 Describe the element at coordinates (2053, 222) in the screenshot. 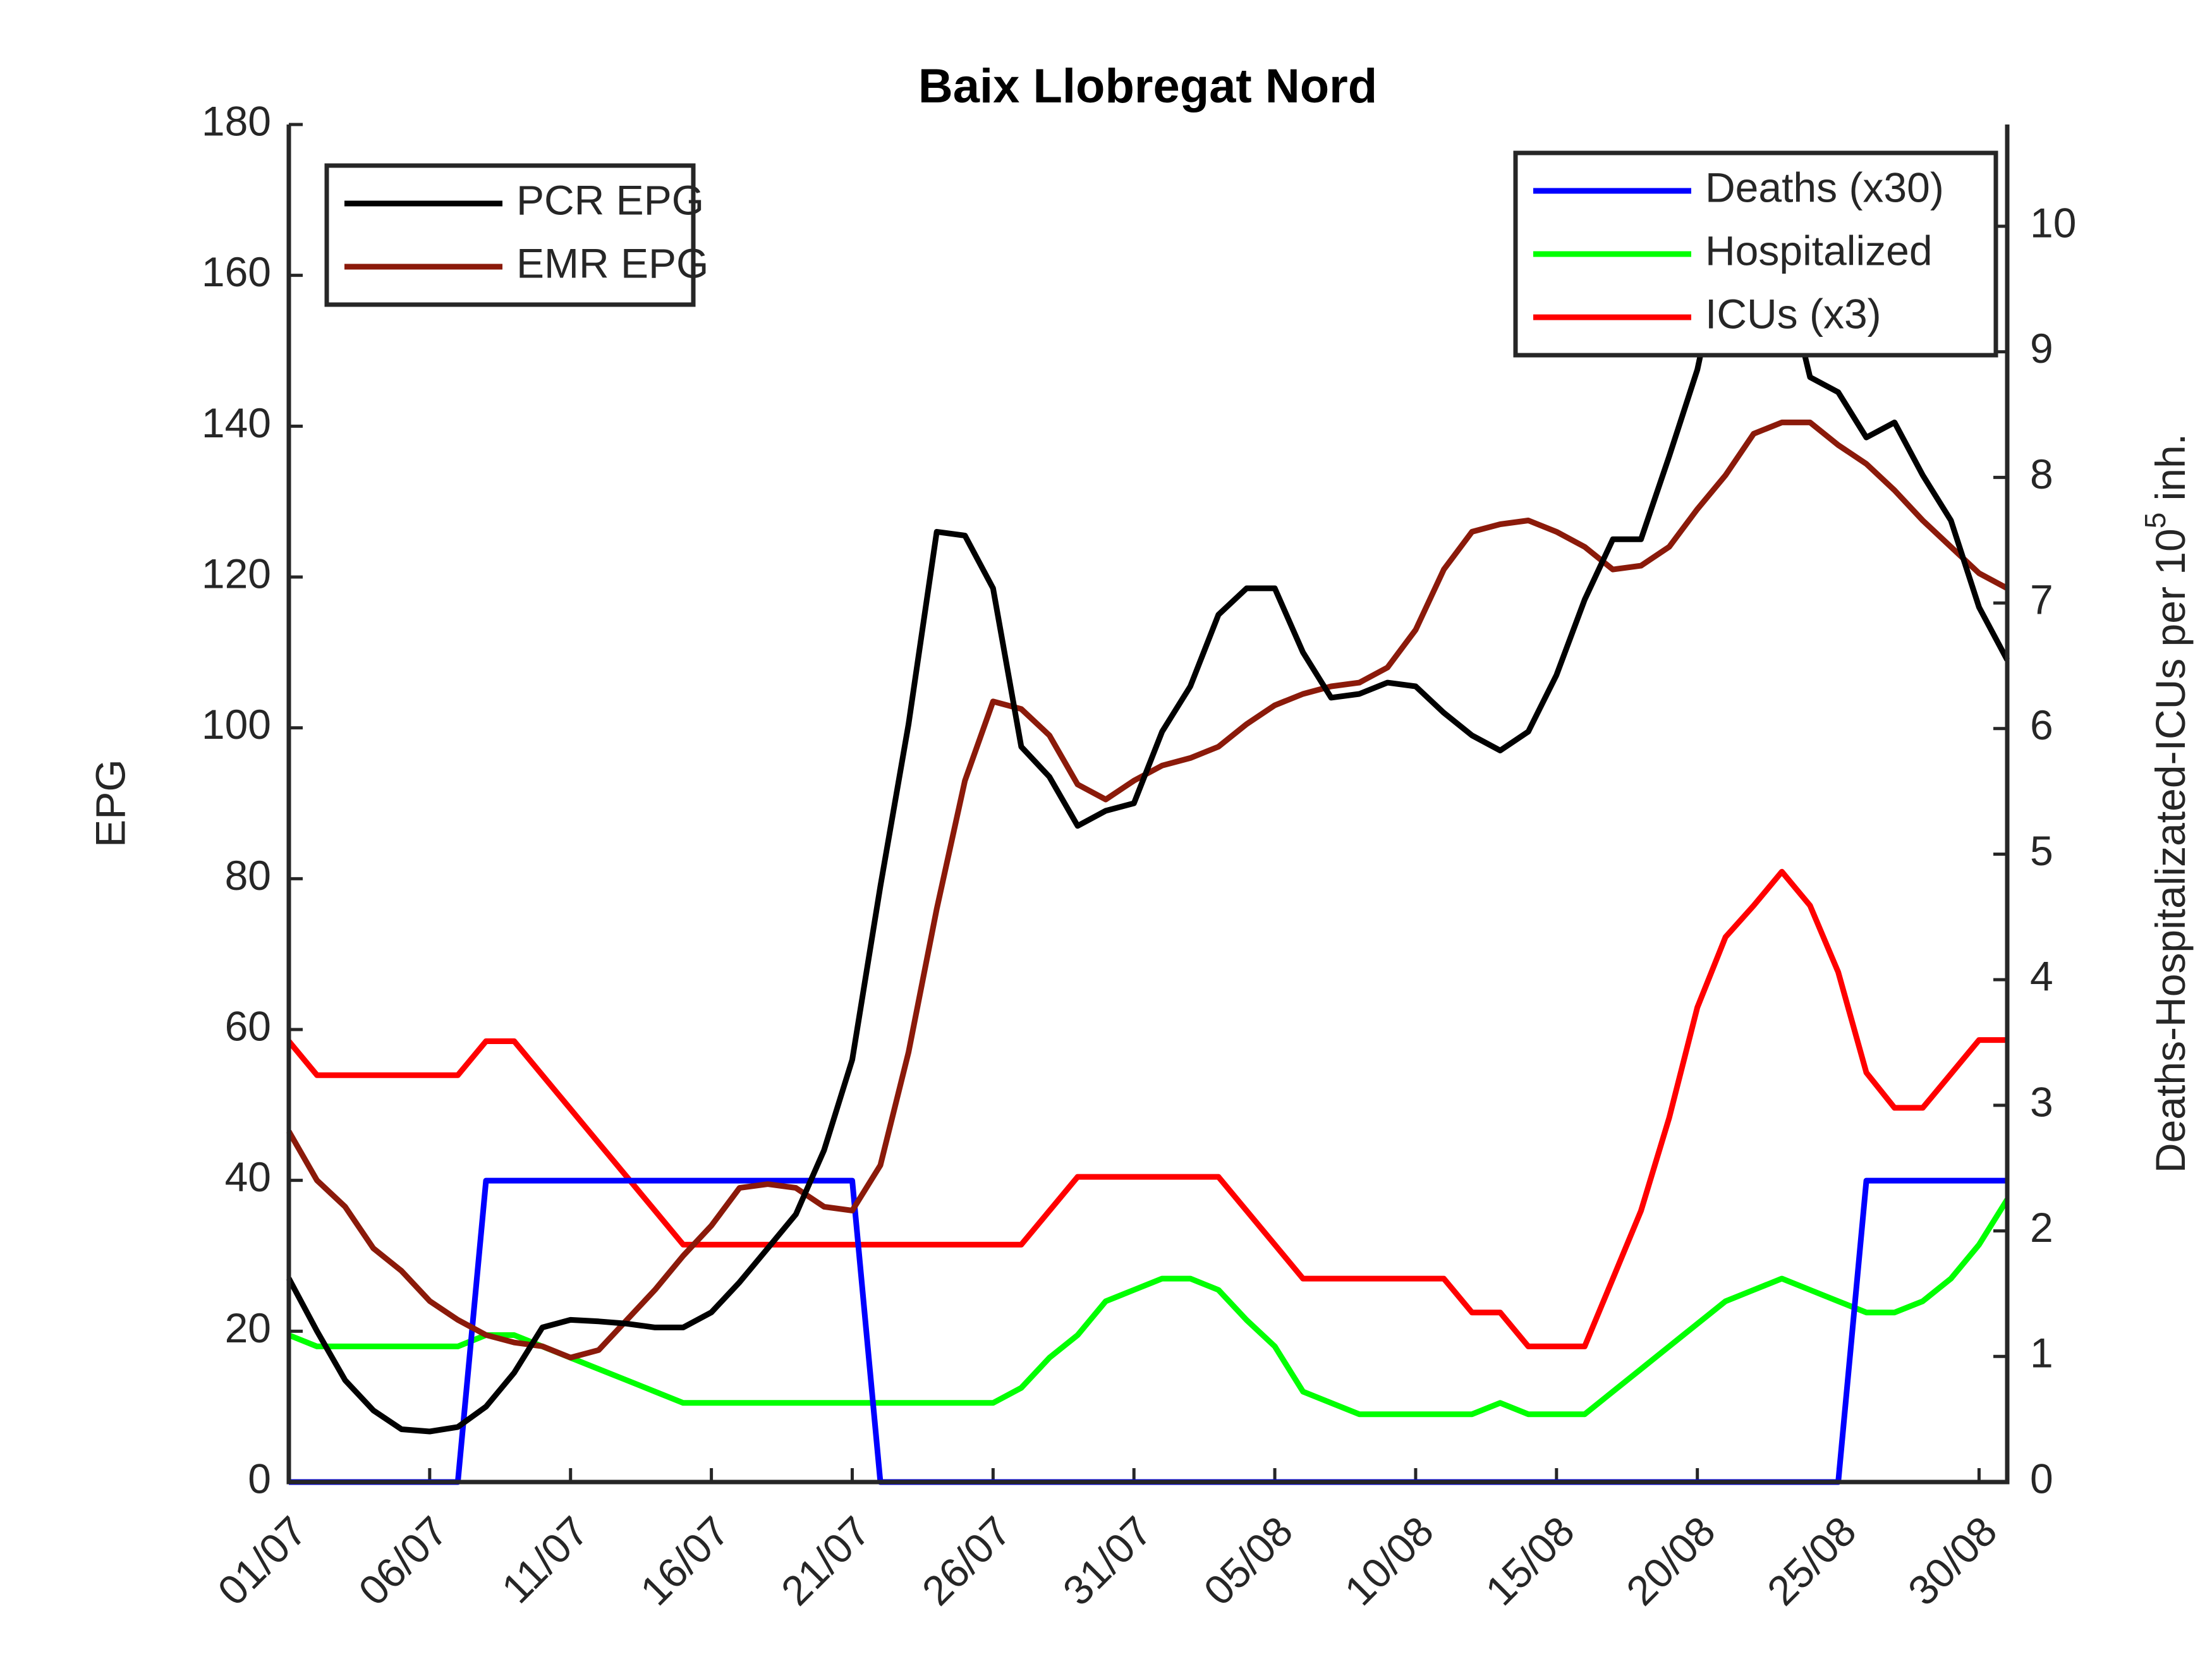

I see `y2-tick-label: 10` at that location.